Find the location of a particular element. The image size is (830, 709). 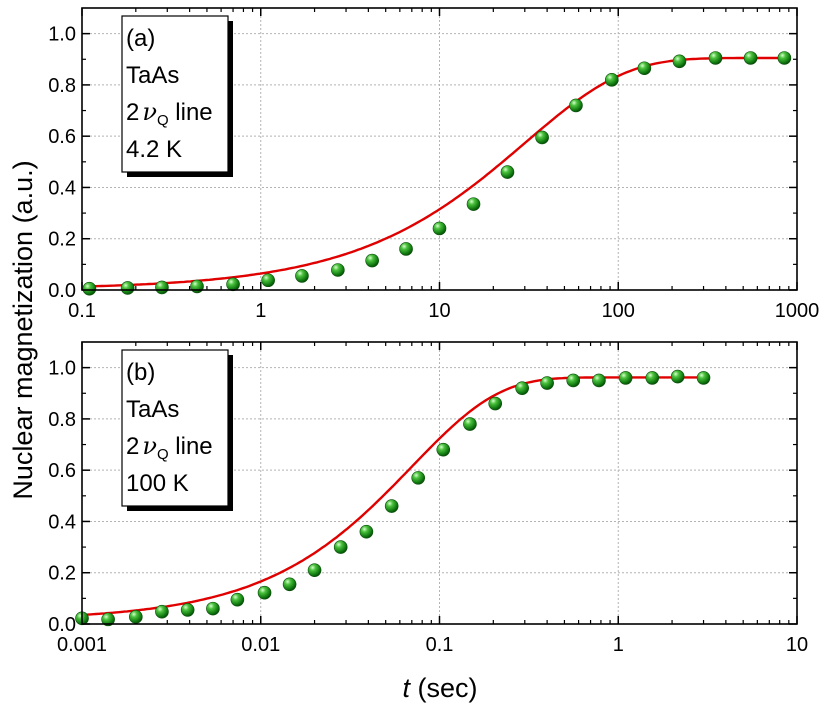

x-tick-label: 0.01 is located at coordinates (260, 645).